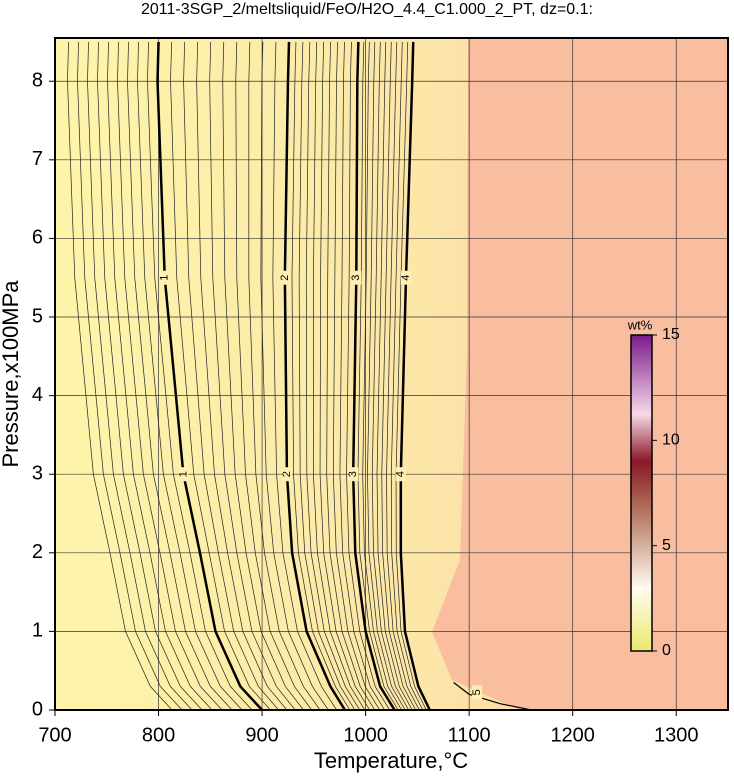  What do you see at coordinates (641, 493) in the screenshot?
I see `colorbar` at bounding box center [641, 493].